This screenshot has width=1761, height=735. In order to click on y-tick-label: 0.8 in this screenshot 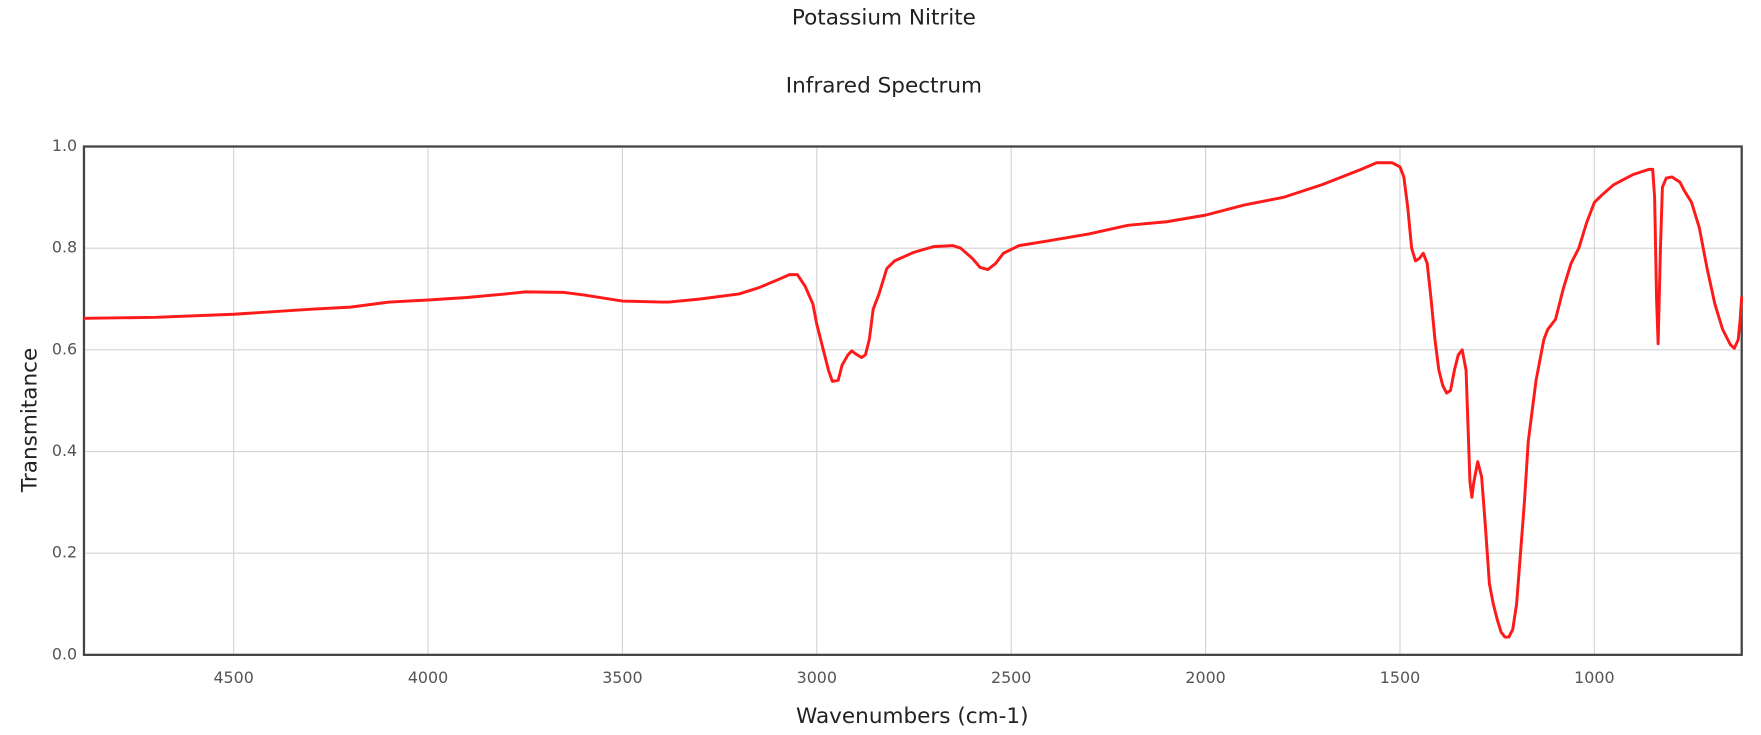, I will do `click(64, 247)`.